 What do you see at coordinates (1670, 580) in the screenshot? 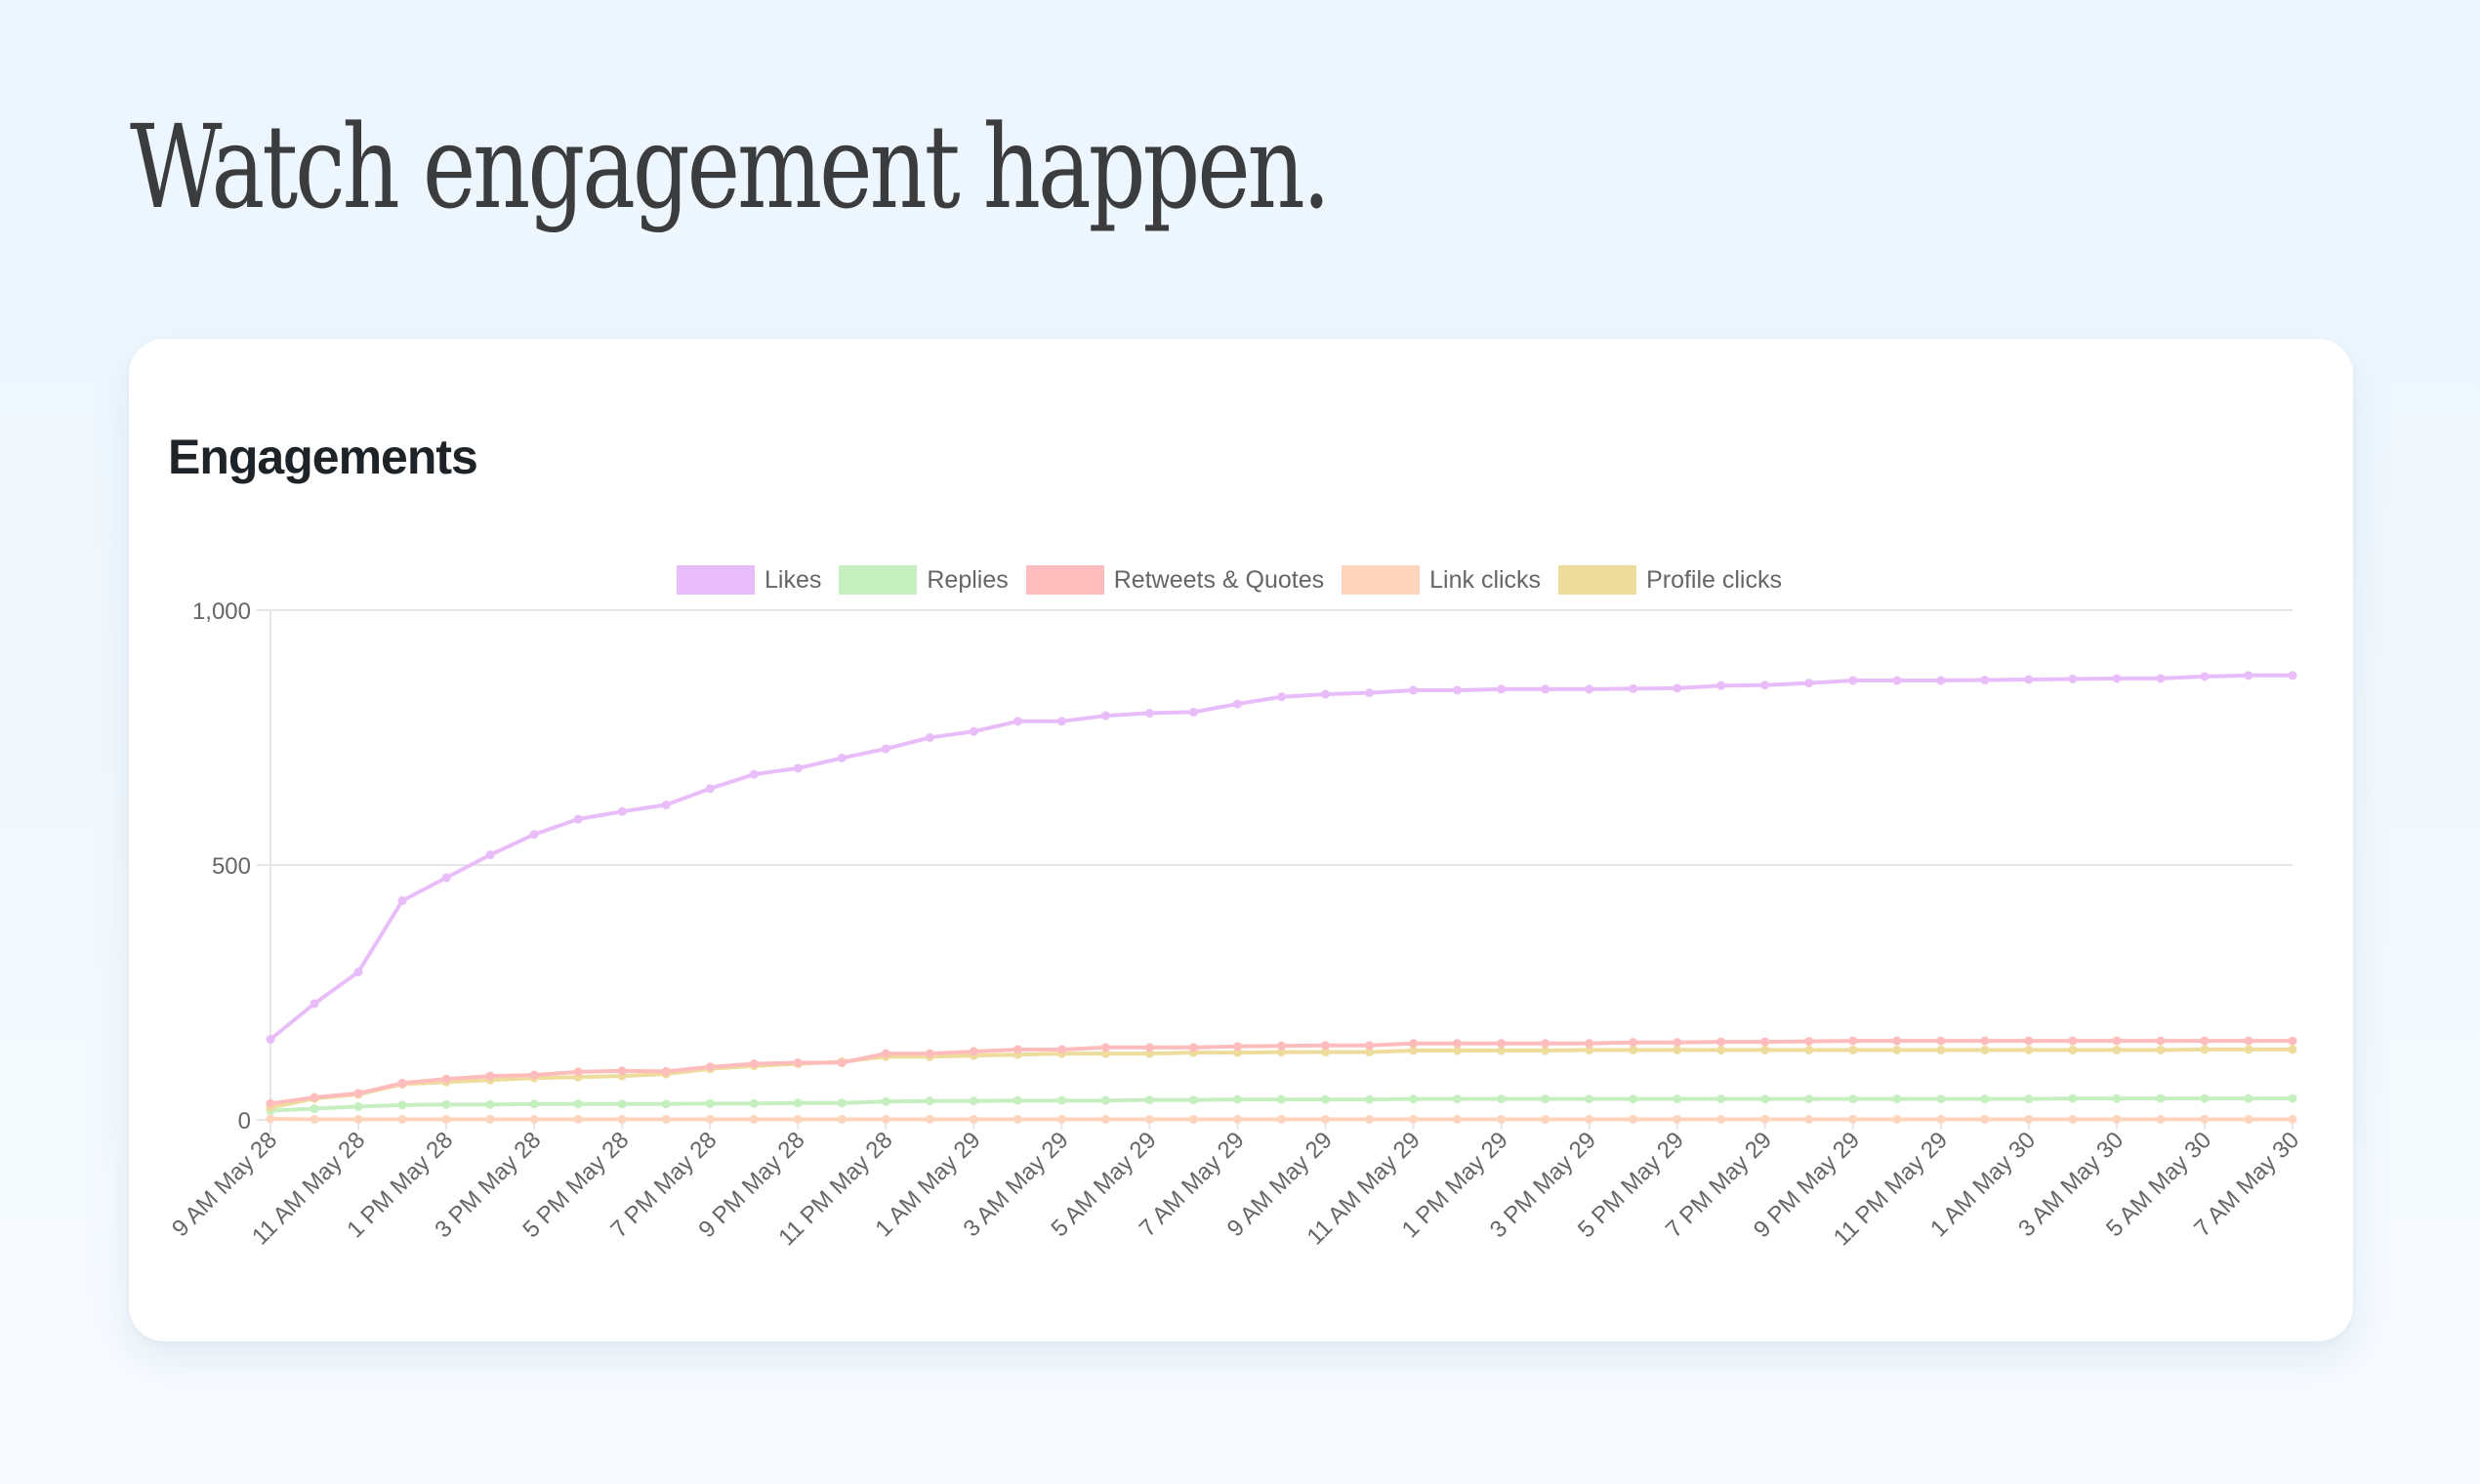
I see `legend-item-profile-clicks: Profile clicks` at bounding box center [1670, 580].